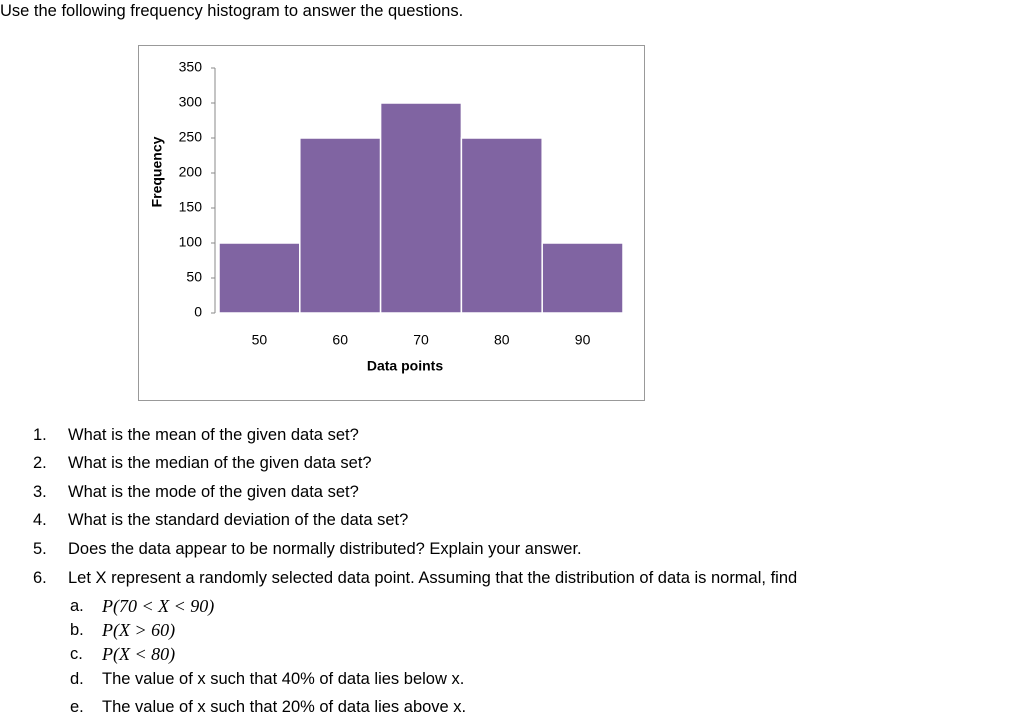  I want to click on x-tick-label: 70, so click(421, 340).